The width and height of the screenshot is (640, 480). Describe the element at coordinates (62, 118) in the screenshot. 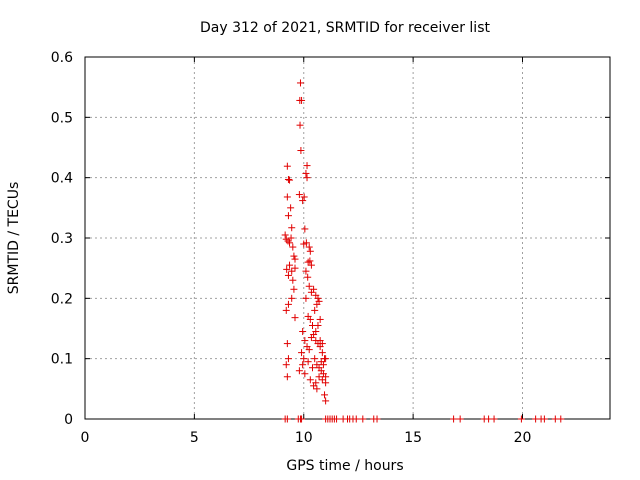

I see `y-tick-label: 0.5` at that location.